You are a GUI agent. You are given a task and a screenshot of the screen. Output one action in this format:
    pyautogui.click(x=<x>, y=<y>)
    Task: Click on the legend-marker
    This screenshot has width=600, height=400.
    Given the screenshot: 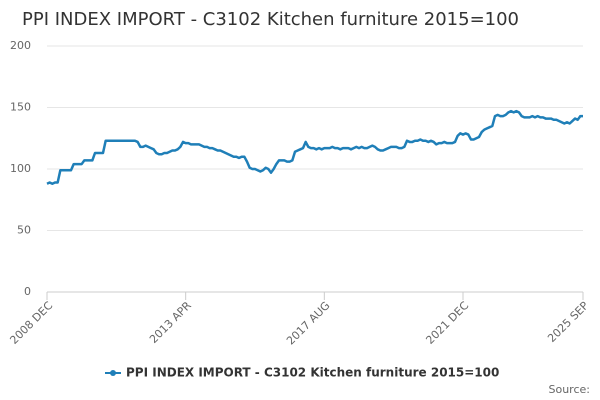 What is the action you would take?
    pyautogui.click(x=113, y=373)
    